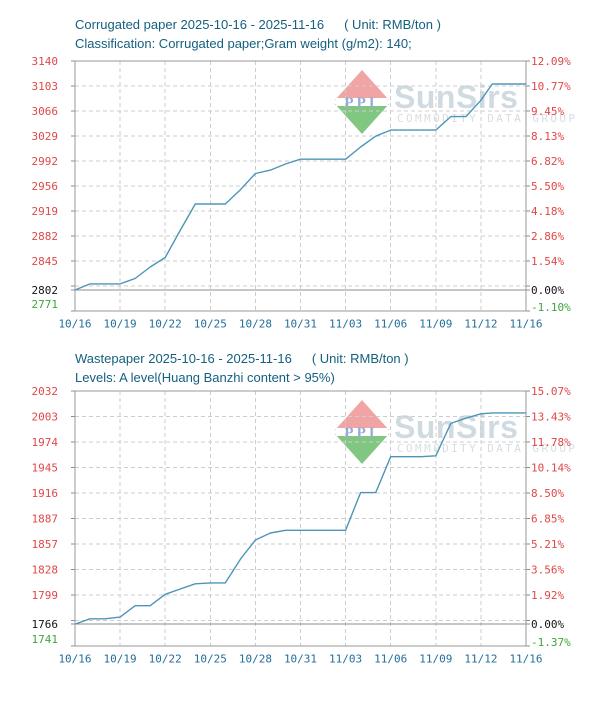 The height and width of the screenshot is (702, 616). I want to click on y-axis-left-label: 2919, so click(45, 211).